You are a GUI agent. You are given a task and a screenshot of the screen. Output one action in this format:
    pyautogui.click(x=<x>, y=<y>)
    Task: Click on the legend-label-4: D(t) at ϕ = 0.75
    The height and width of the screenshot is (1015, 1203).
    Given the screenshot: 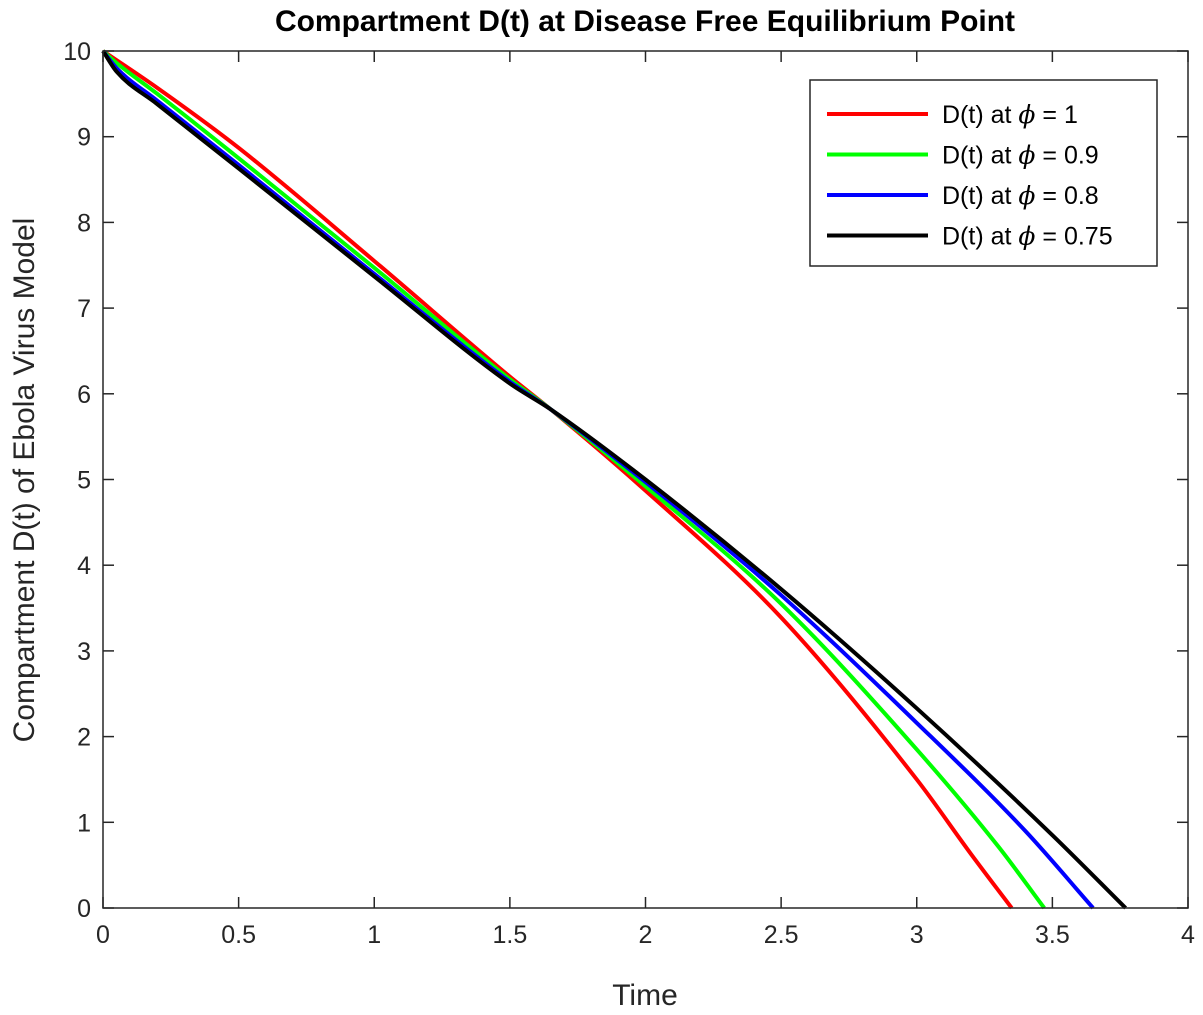 What is the action you would take?
    pyautogui.click(x=1027, y=236)
    